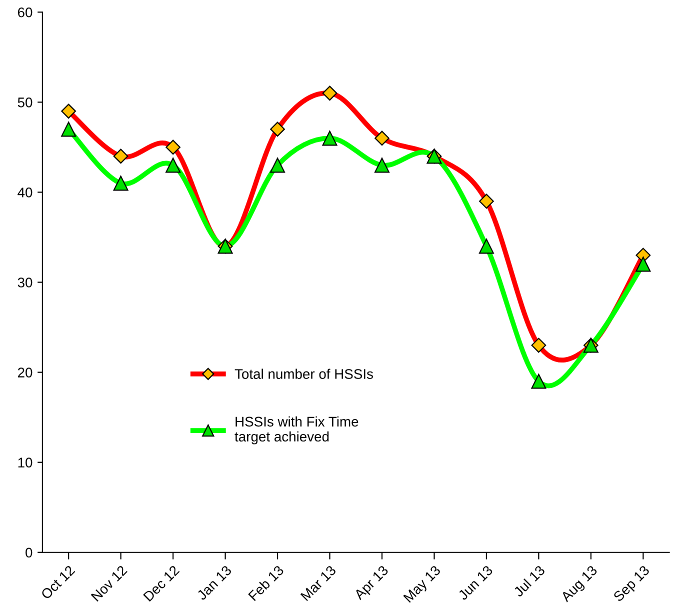 The image size is (674, 607). I want to click on legend-label: Total number of HSSIs, so click(303, 373).